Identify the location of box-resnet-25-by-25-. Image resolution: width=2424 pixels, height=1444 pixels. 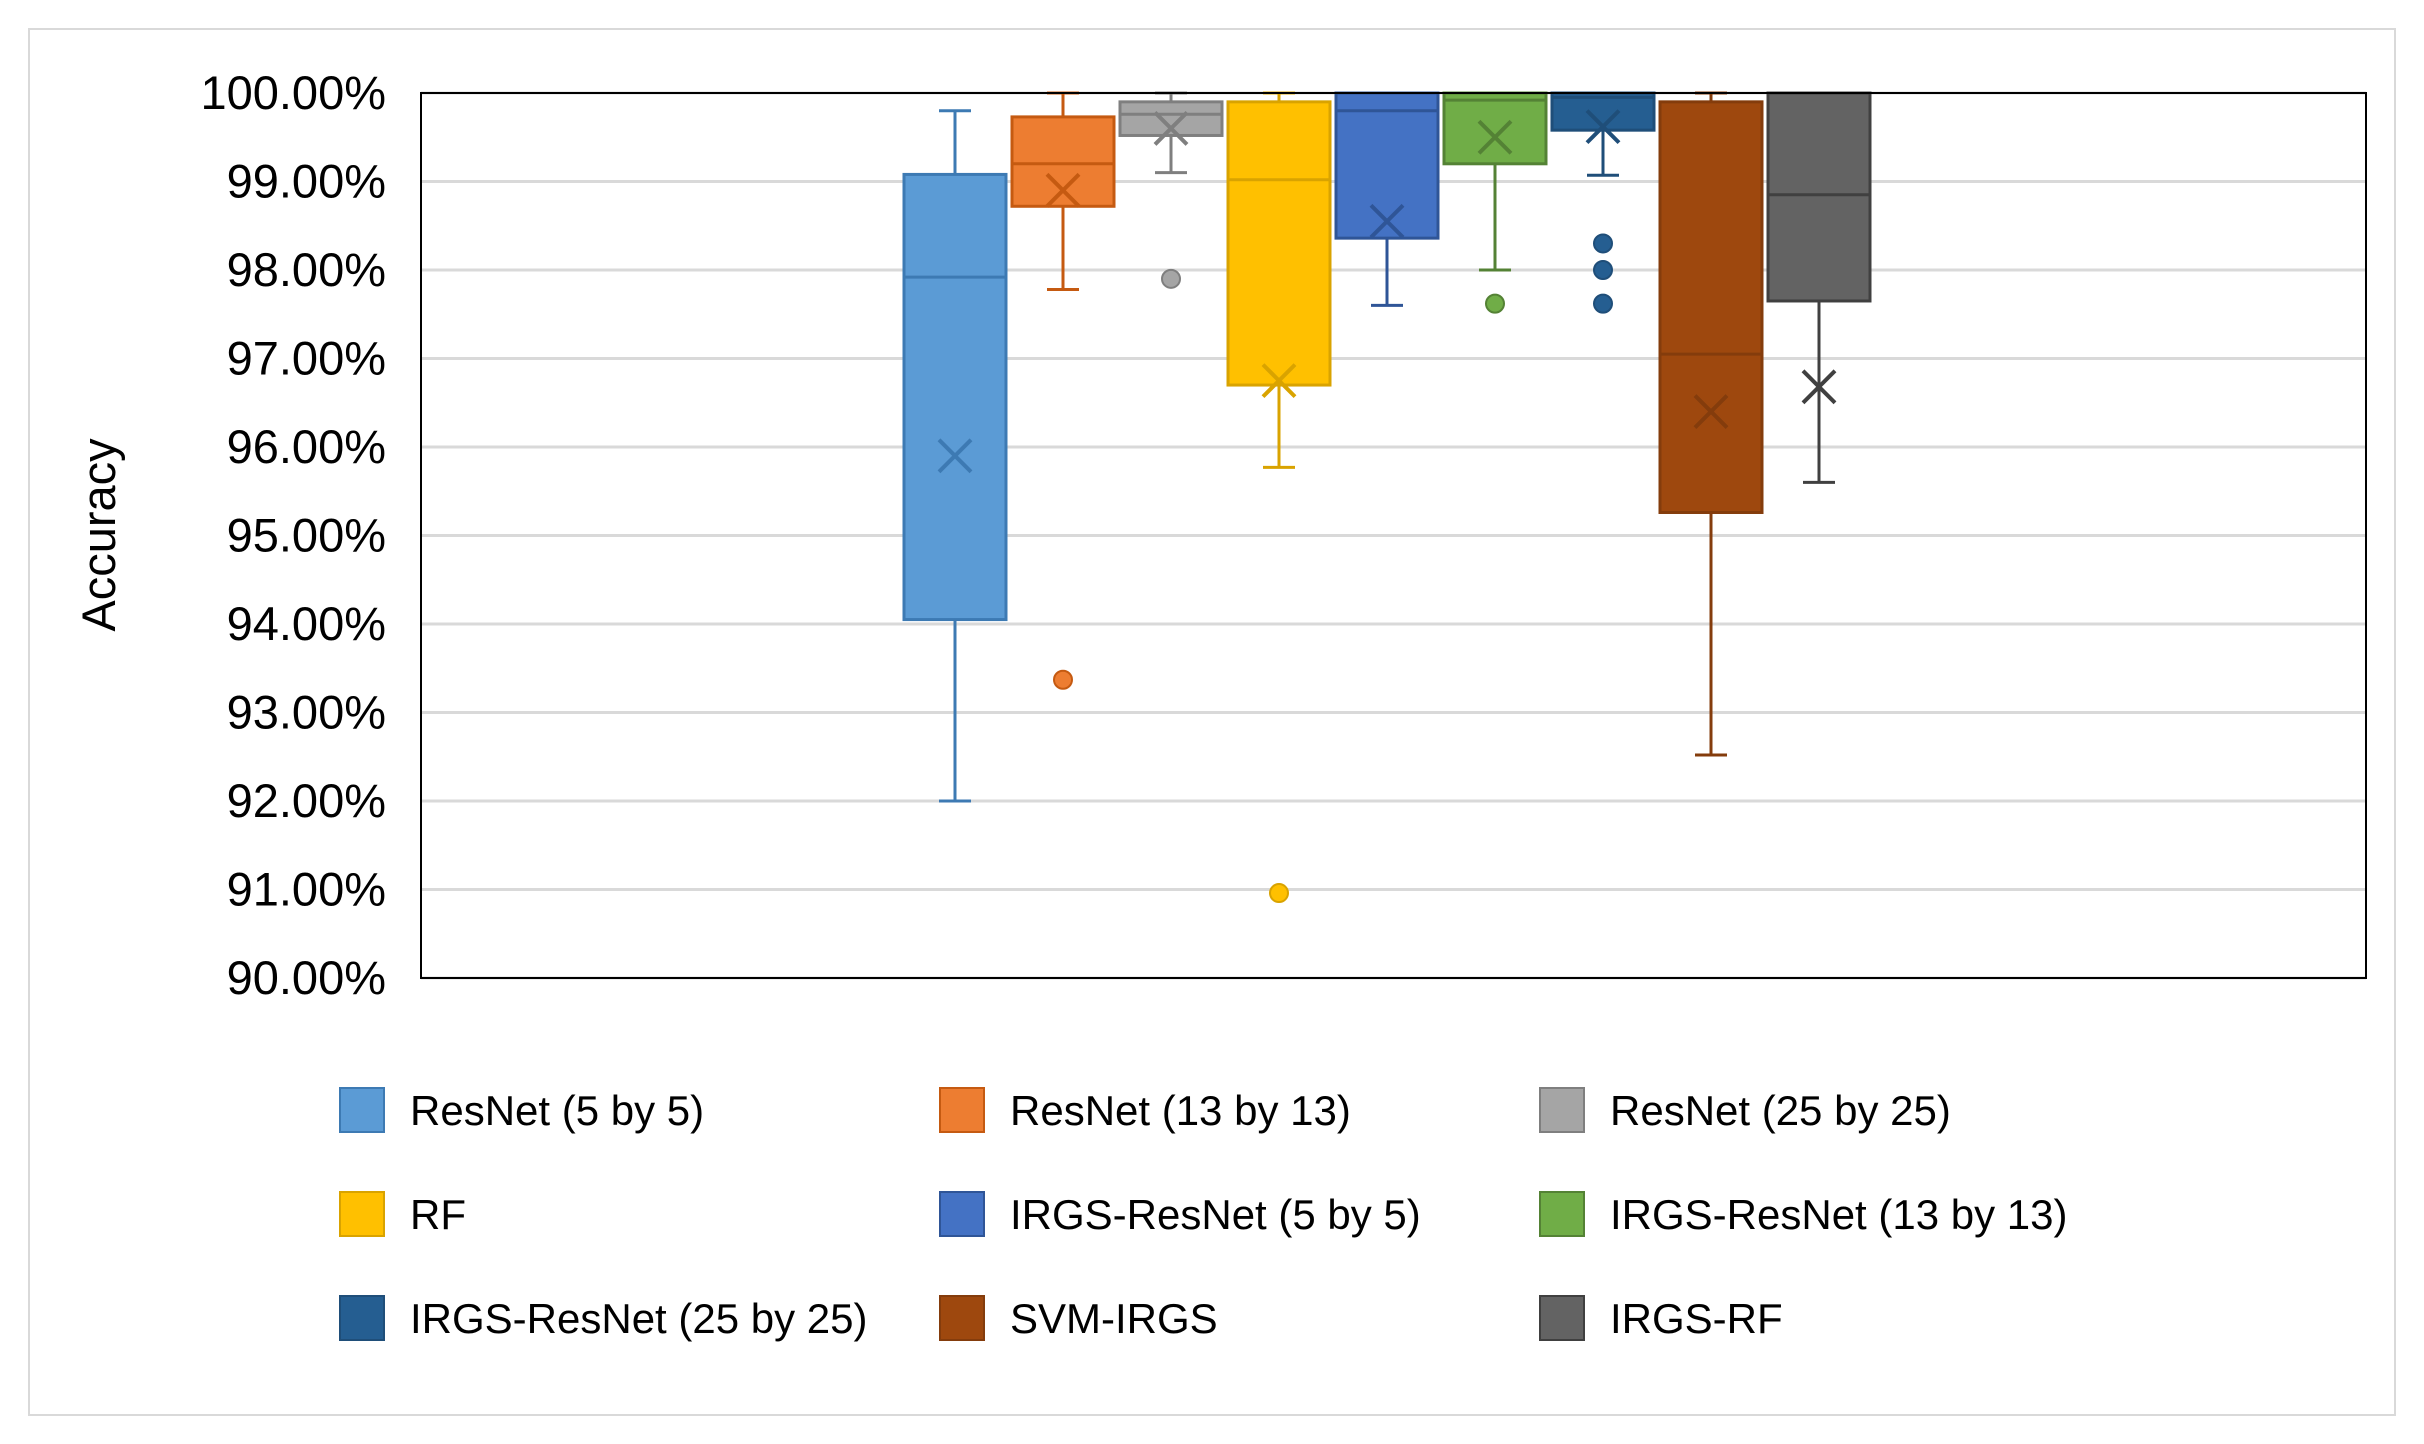
(1171, 190).